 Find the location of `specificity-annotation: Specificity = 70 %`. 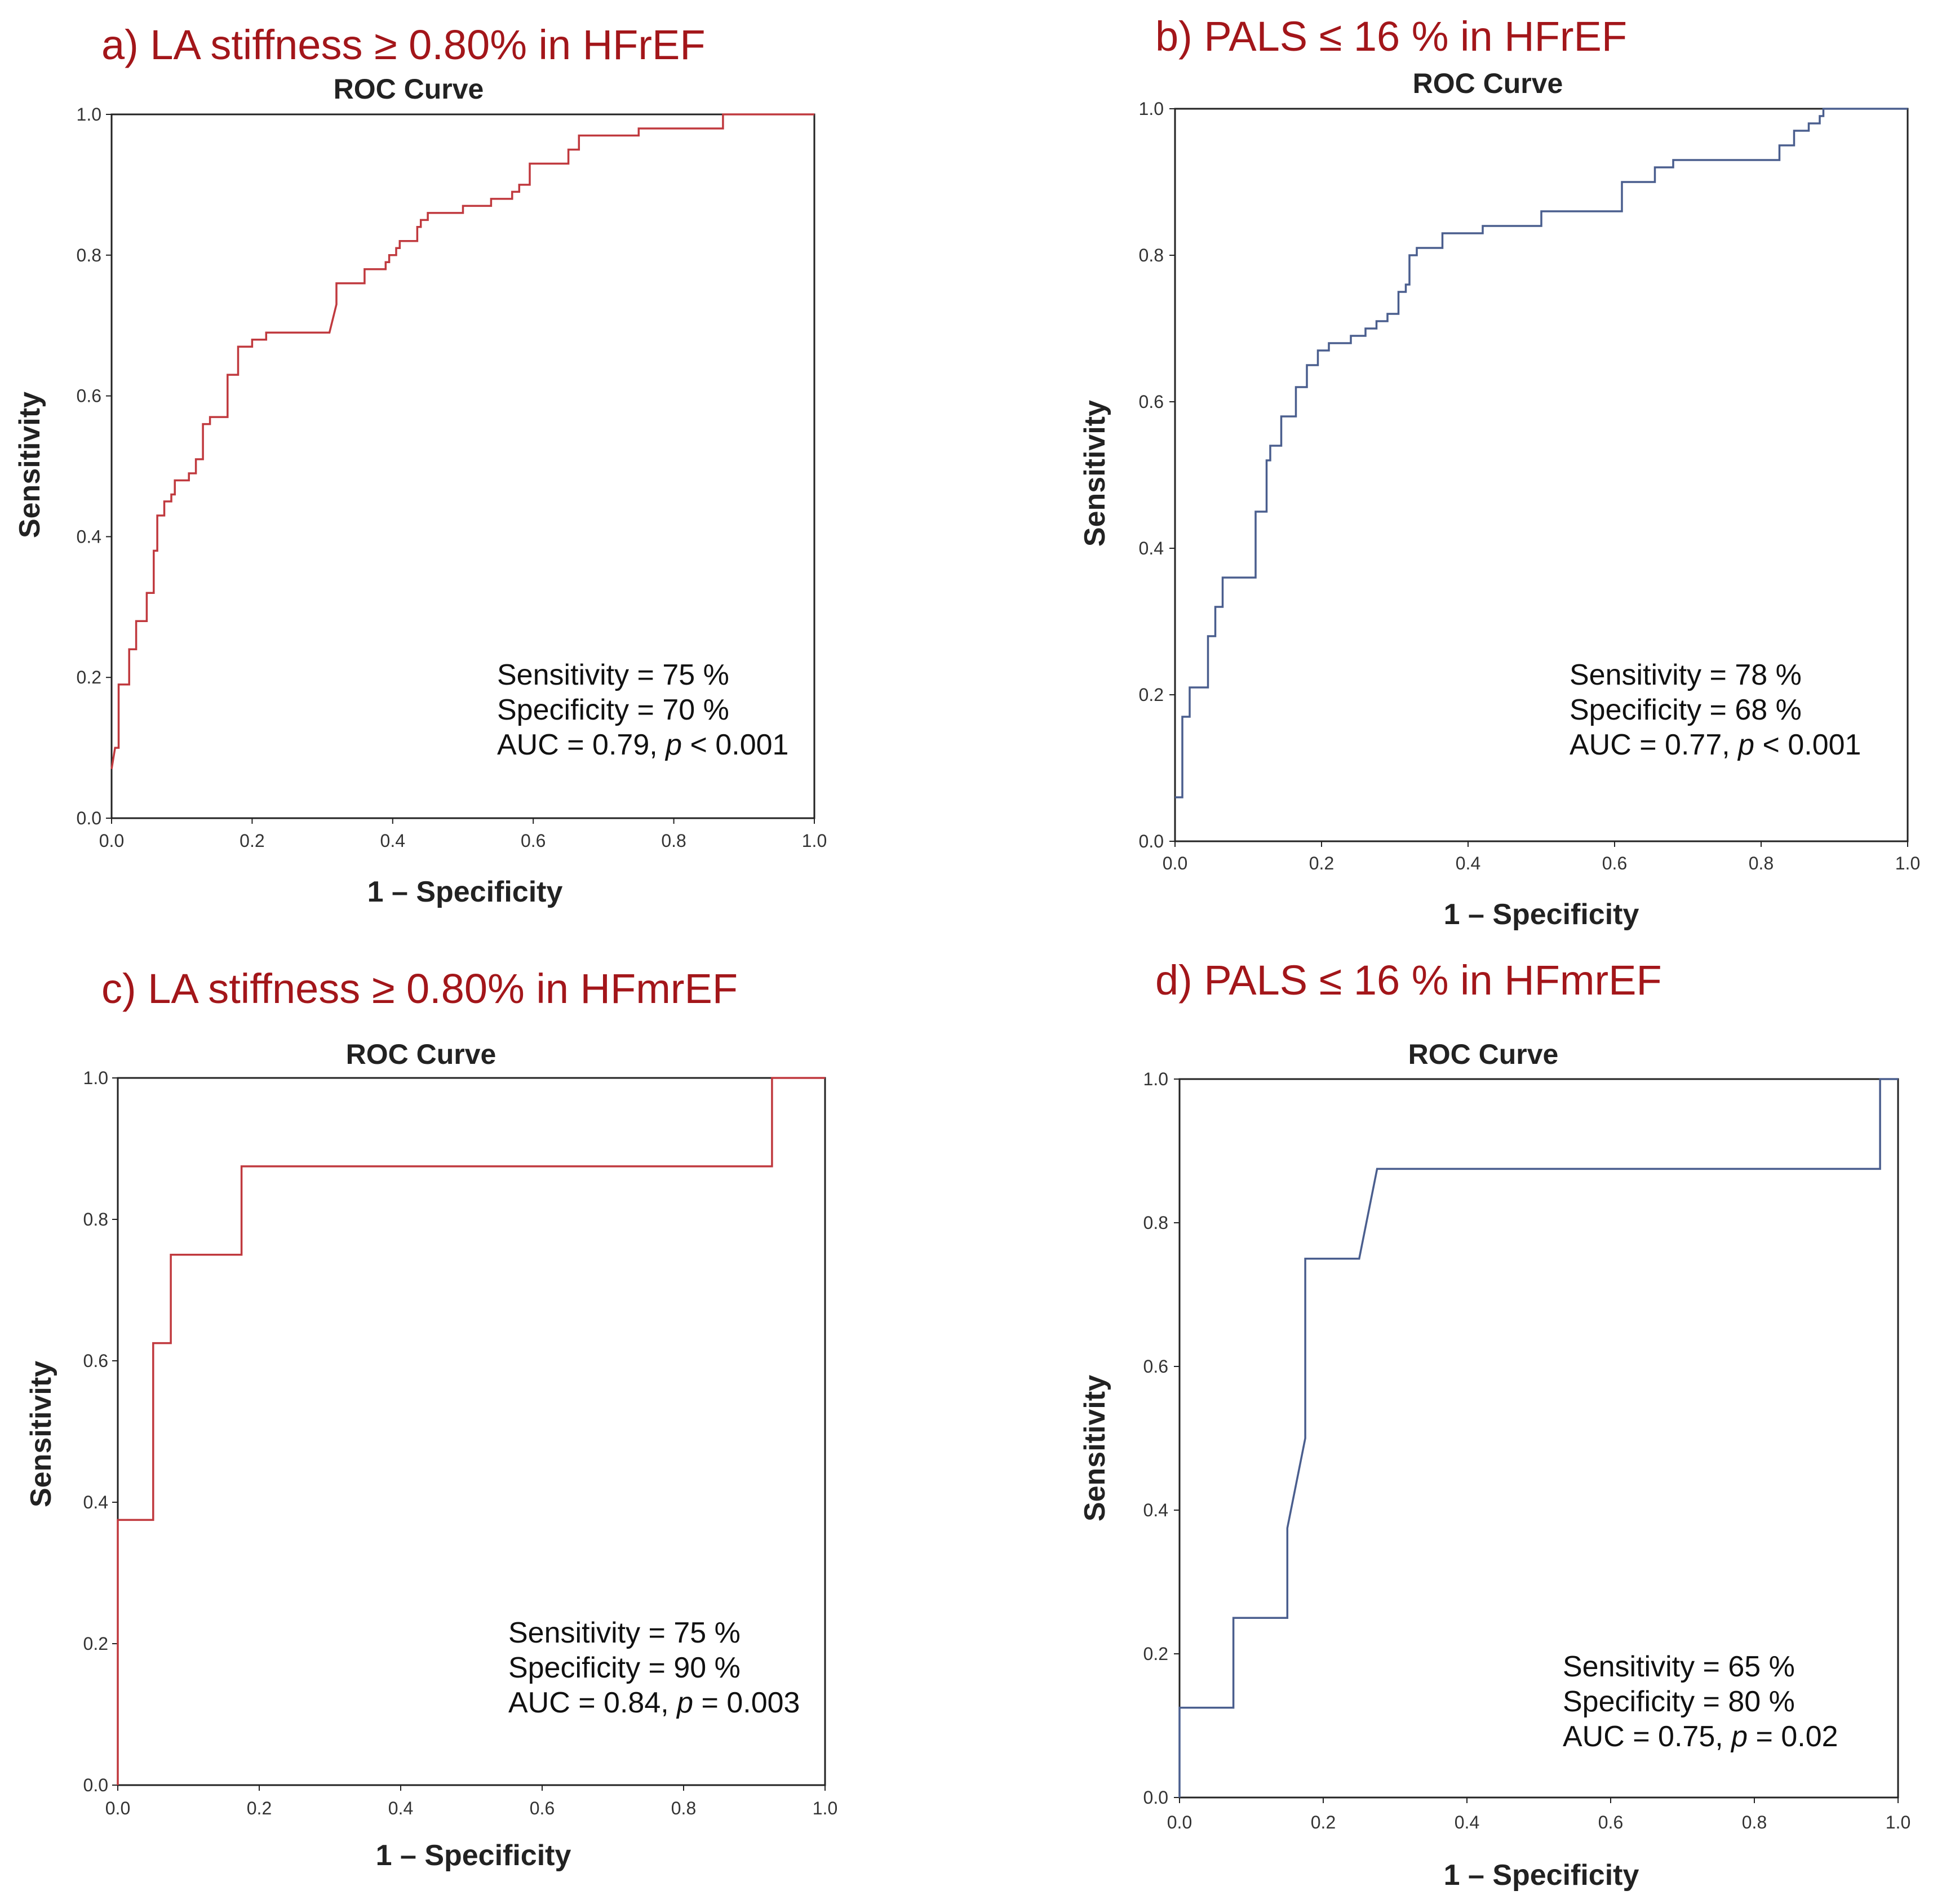

specificity-annotation: Specificity = 70 % is located at coordinates (613, 710).